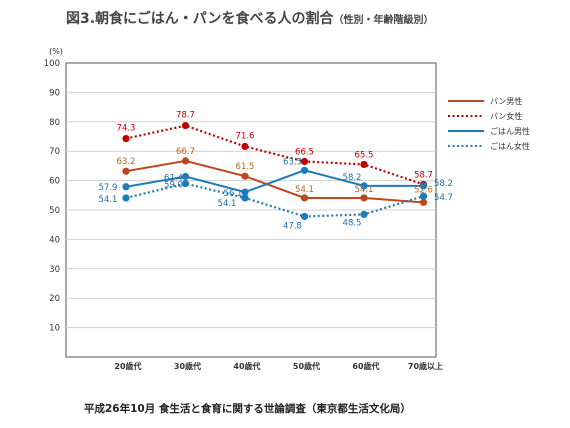 This screenshot has width=570, height=428. Describe the element at coordinates (54, 93) in the screenshot. I see `y-tick-label: 90` at that location.